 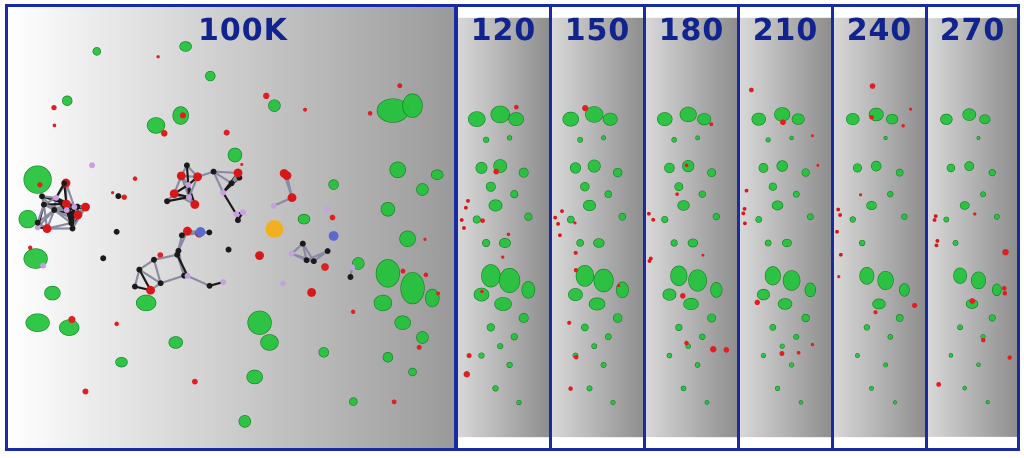 What do you see at coordinates (274, 229) in the screenshot?
I see `metal-center` at bounding box center [274, 229].